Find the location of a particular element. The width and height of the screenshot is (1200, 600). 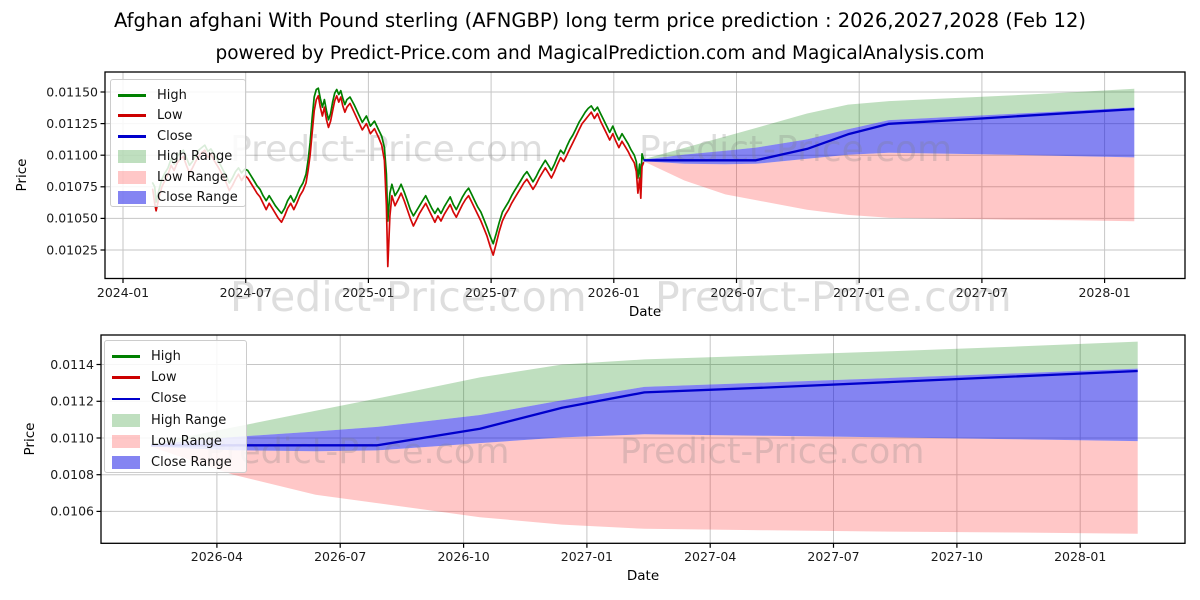

svg-text: 0.0108 is located at coordinates (72, 474).